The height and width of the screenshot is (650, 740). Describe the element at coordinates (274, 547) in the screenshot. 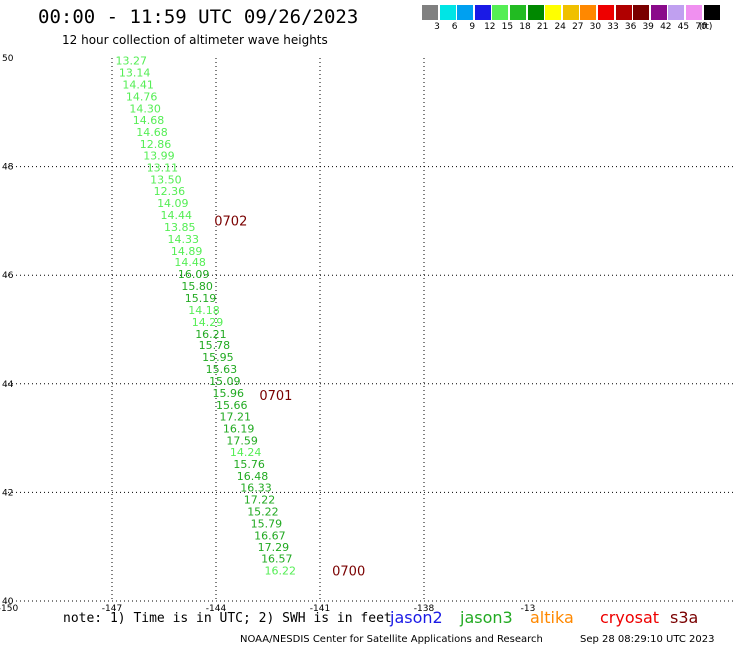

I see `wave-height-label: 17.29` at that location.